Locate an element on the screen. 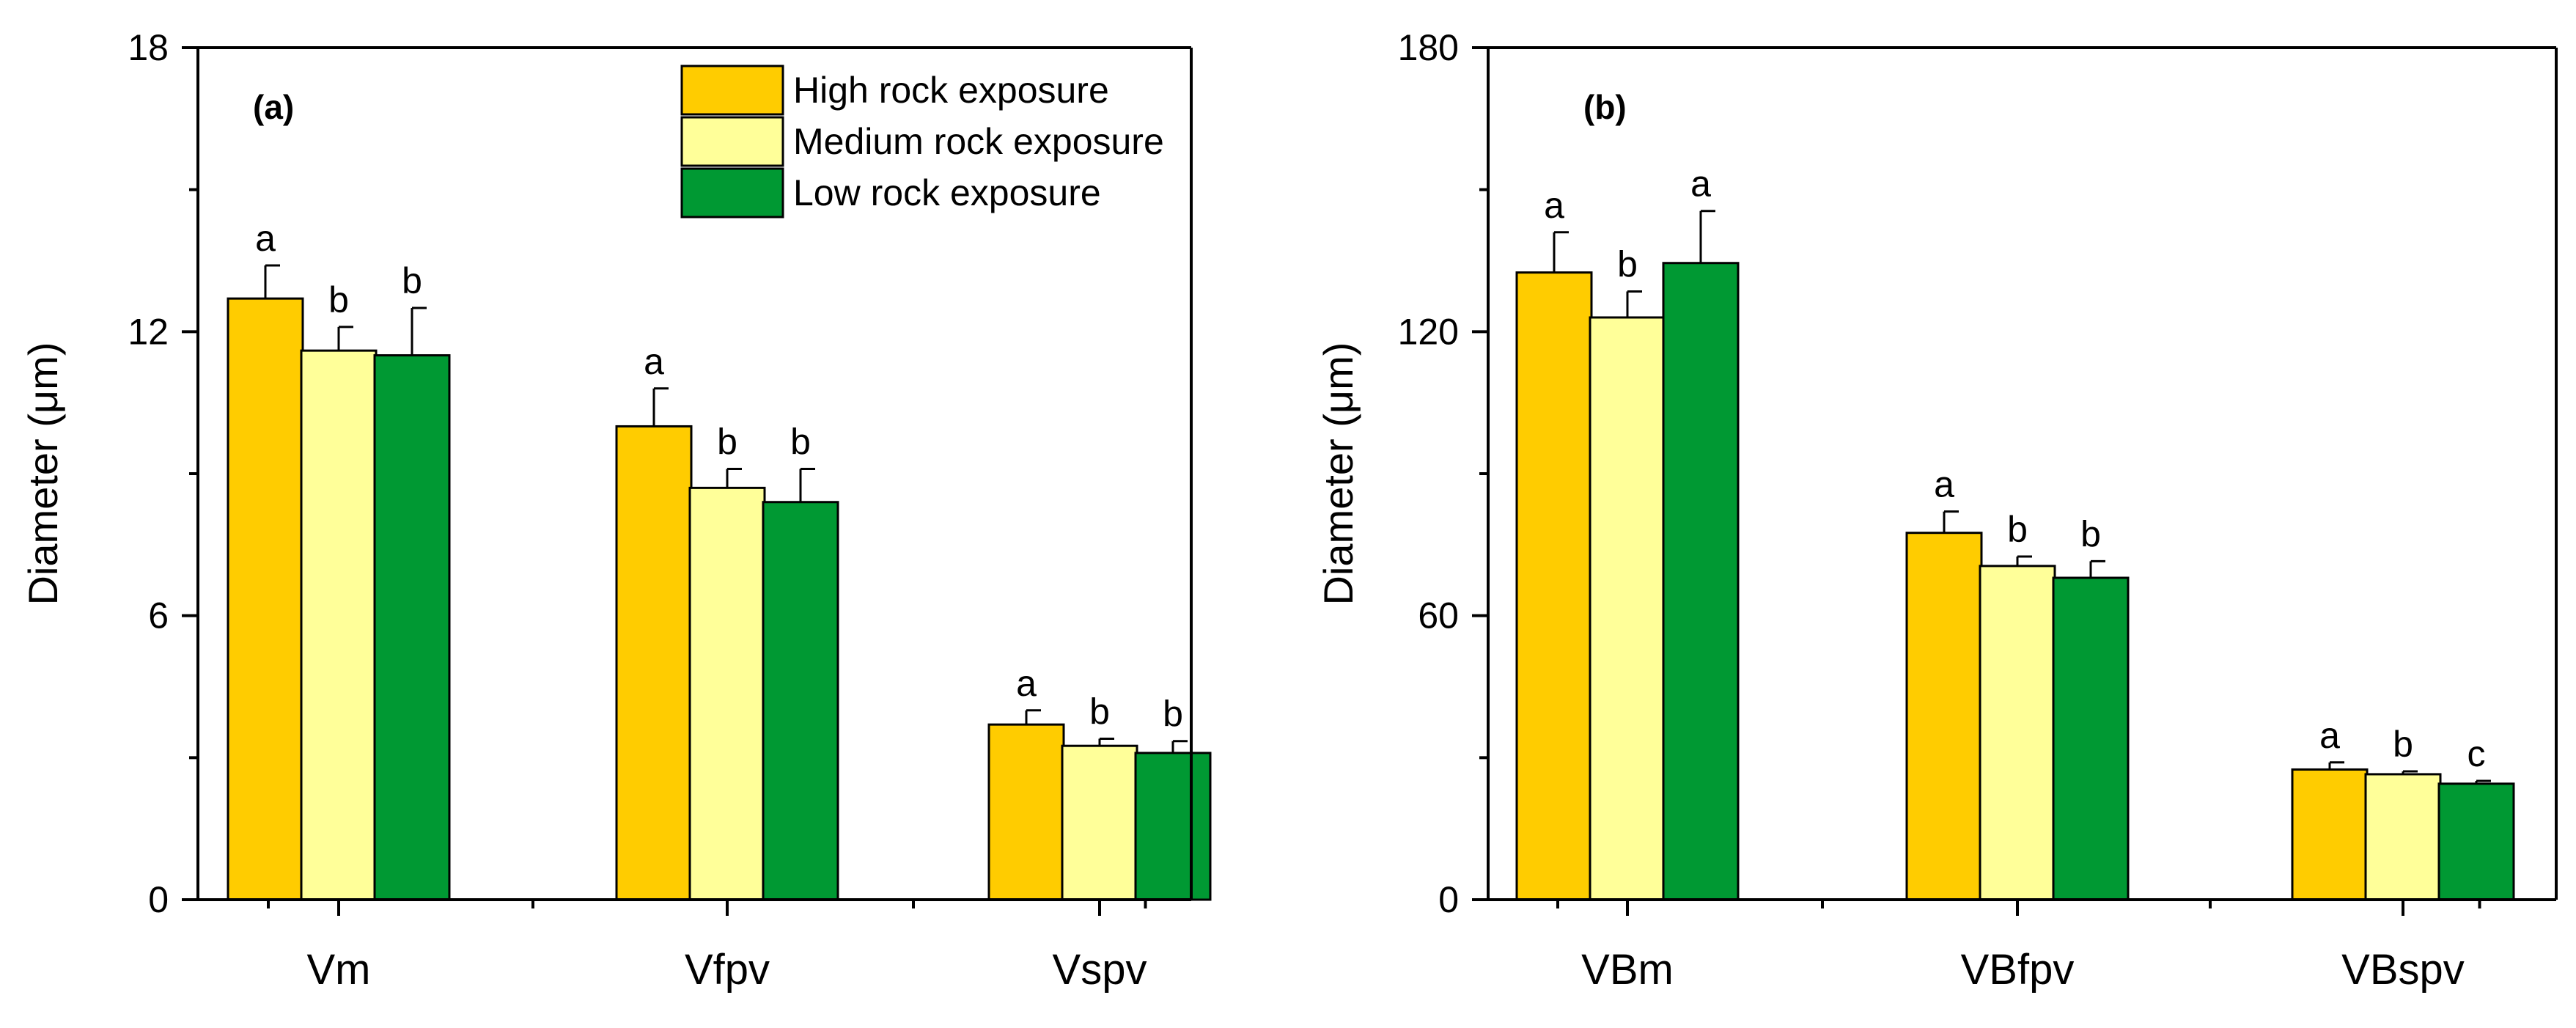  x-tick-label: Vspv is located at coordinates (1100, 970).